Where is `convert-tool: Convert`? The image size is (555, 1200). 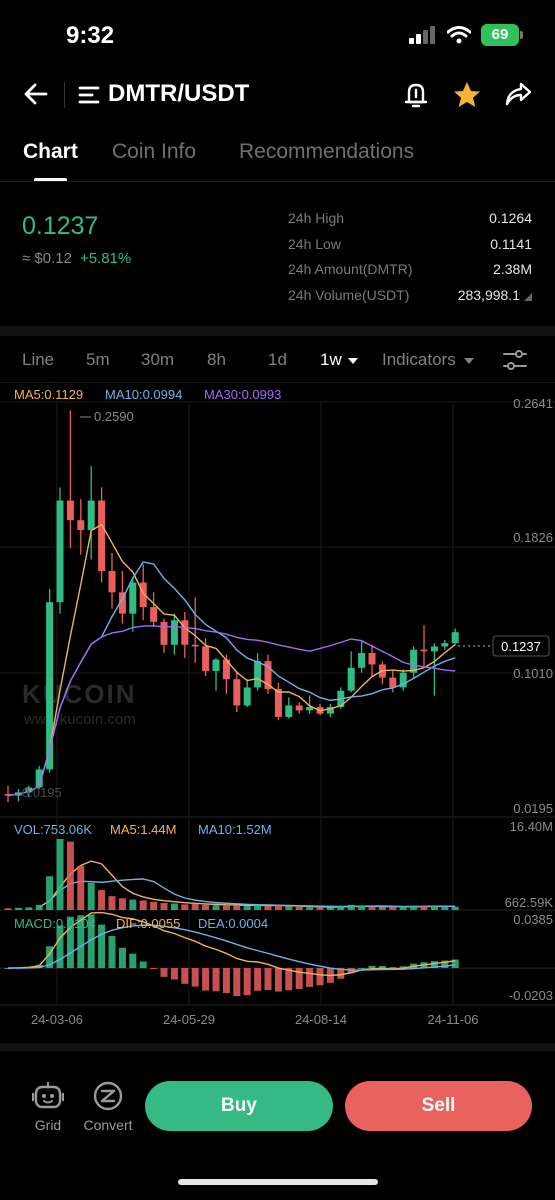
convert-tool: Convert is located at coordinates (108, 1107).